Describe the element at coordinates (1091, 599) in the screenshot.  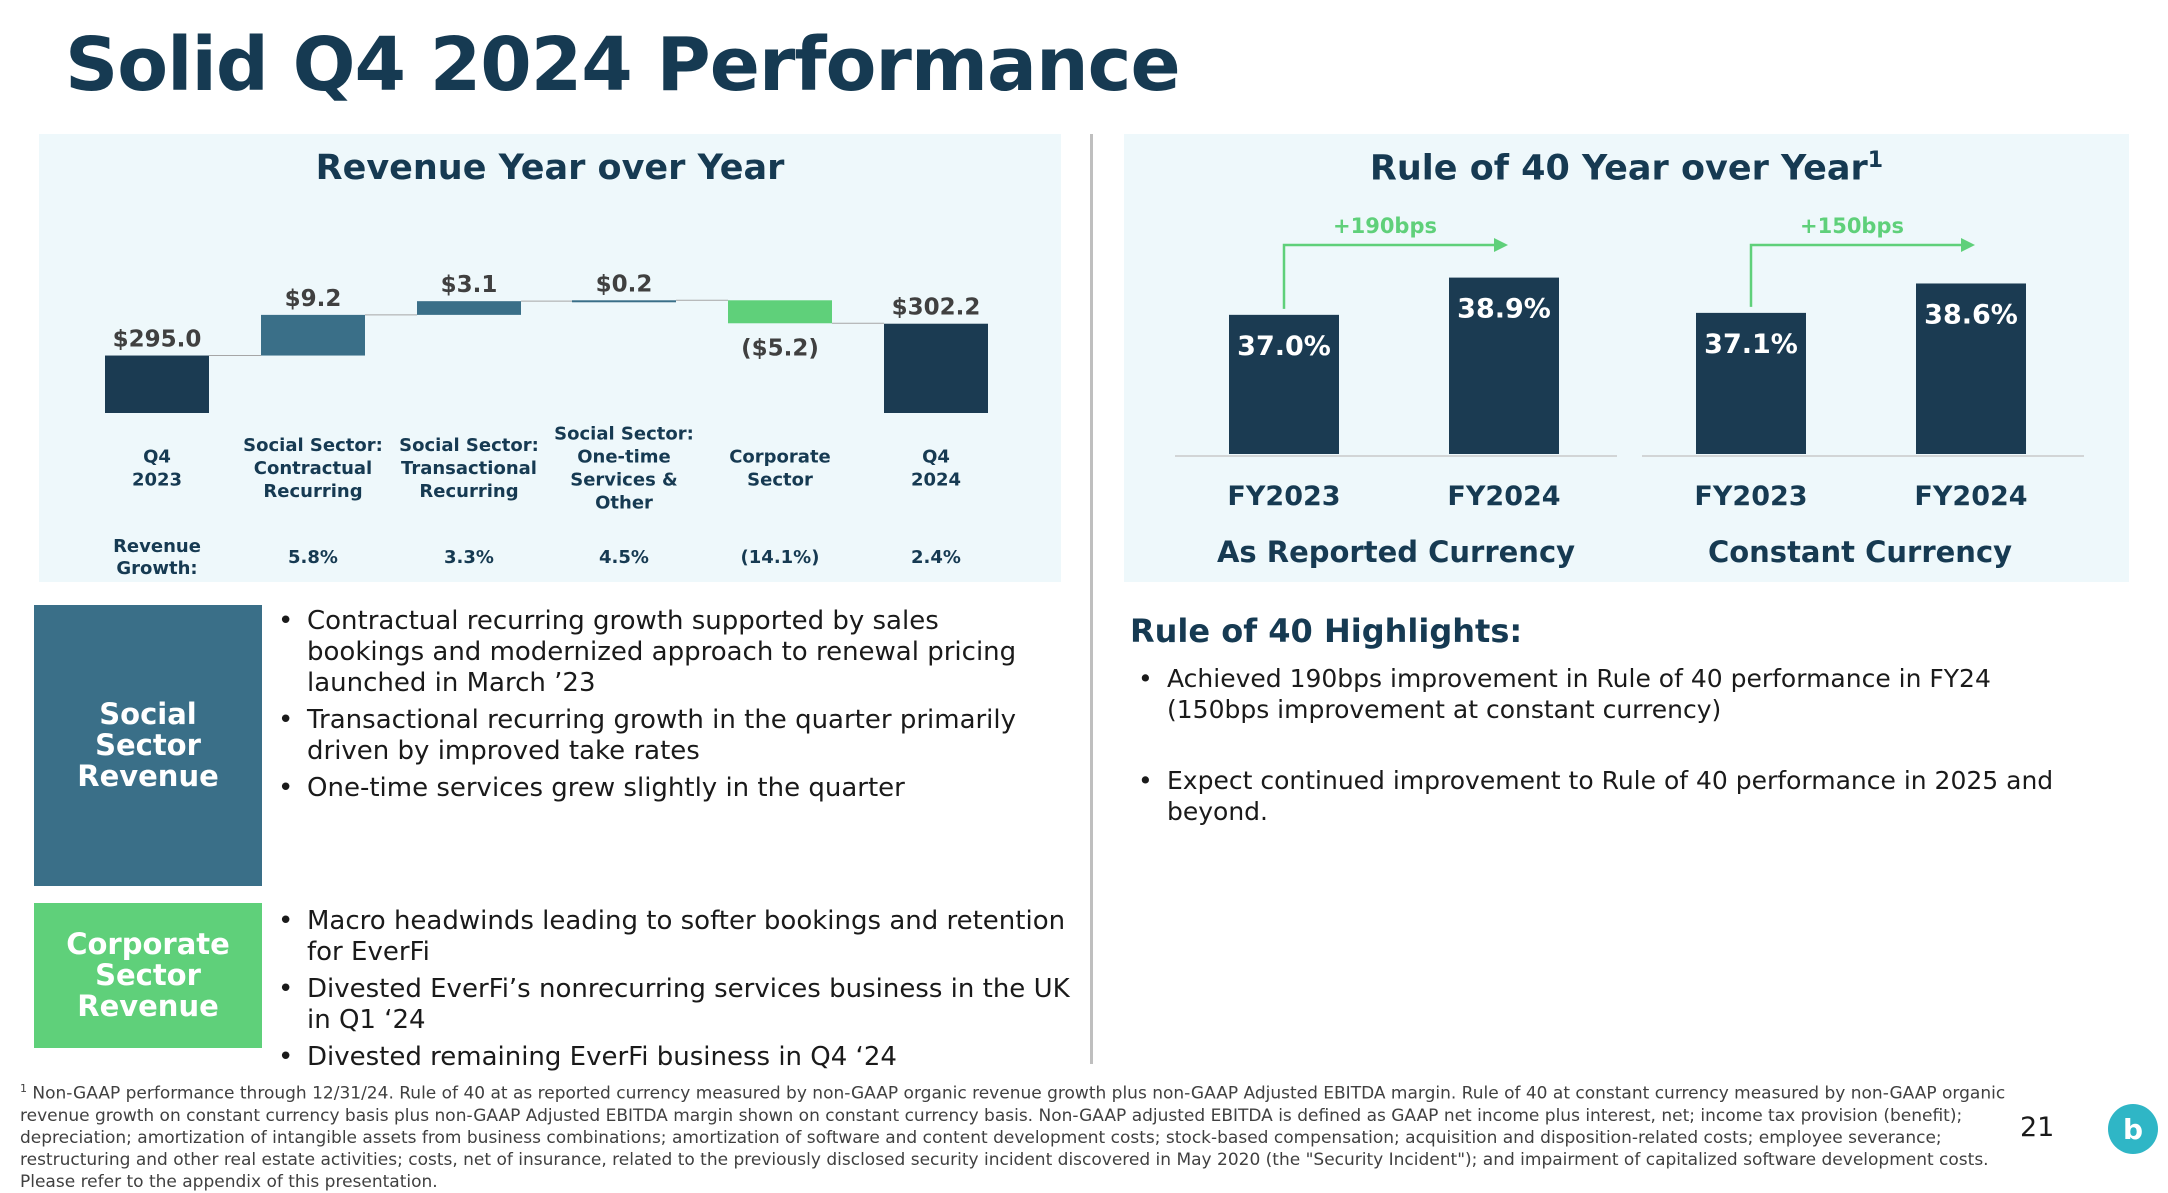
I see `column-divider` at that location.